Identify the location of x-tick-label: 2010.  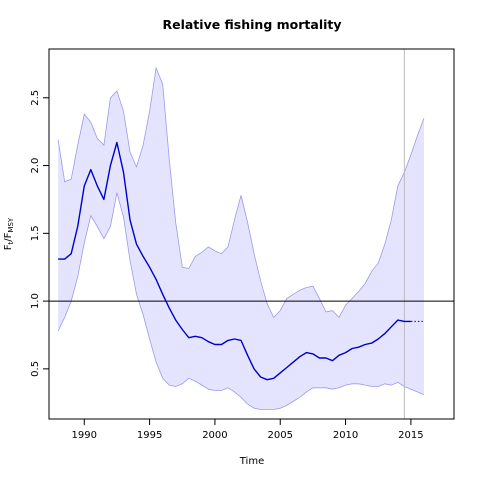
(345, 435).